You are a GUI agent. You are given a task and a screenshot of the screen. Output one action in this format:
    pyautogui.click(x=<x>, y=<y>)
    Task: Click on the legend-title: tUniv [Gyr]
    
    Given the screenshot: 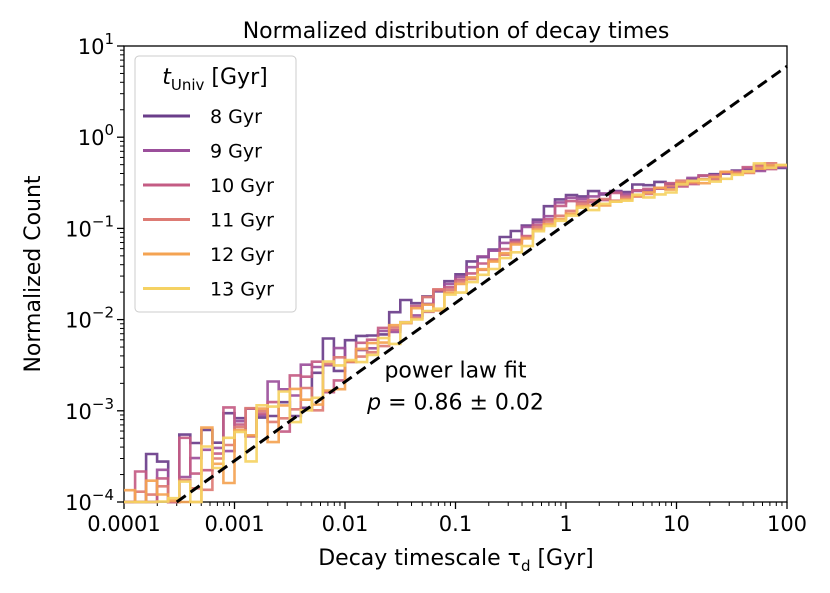 What is the action you would take?
    pyautogui.click(x=214, y=79)
    